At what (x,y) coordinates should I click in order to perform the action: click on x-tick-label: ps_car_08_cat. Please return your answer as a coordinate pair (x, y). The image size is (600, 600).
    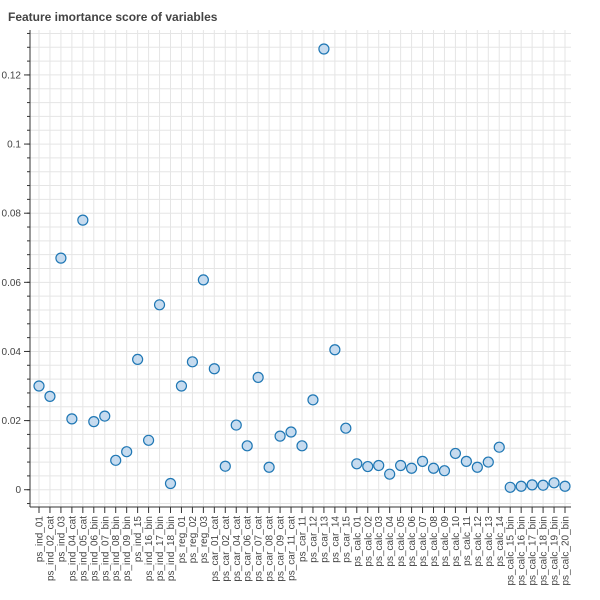
    Looking at the image, I should click on (270, 549).